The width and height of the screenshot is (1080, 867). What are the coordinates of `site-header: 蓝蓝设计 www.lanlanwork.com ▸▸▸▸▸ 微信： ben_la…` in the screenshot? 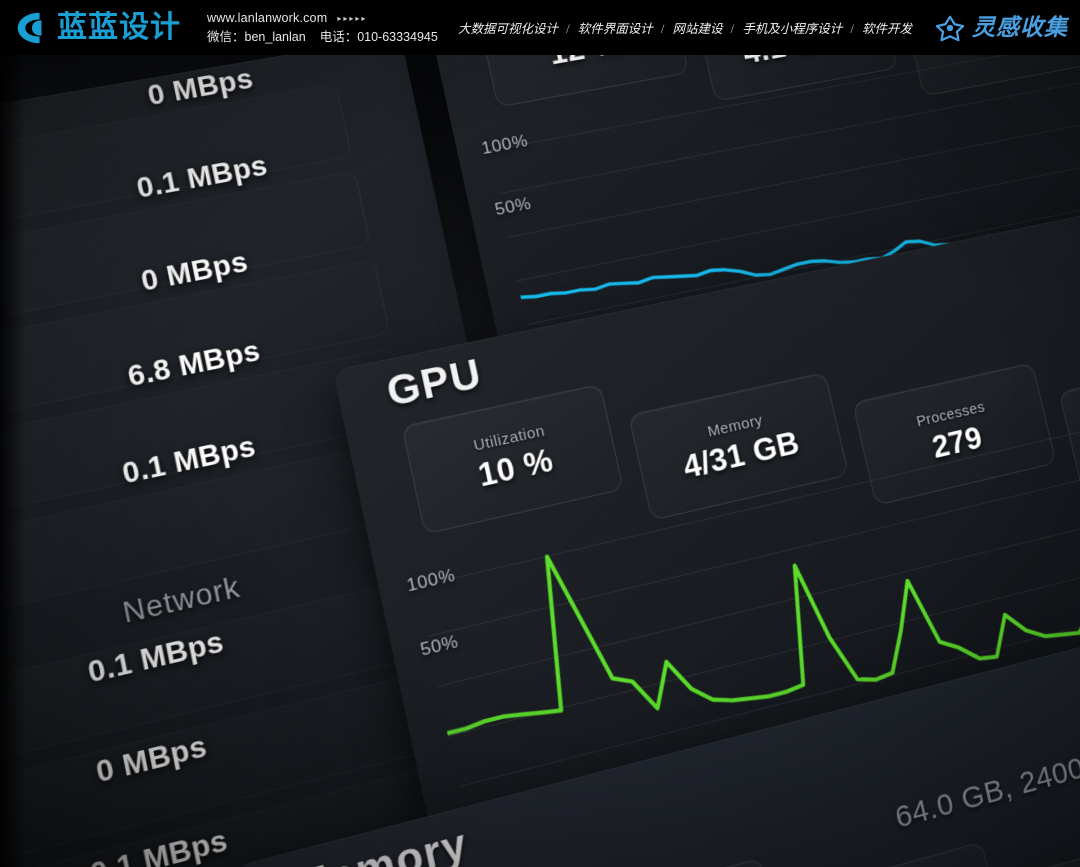 It's located at (540, 27).